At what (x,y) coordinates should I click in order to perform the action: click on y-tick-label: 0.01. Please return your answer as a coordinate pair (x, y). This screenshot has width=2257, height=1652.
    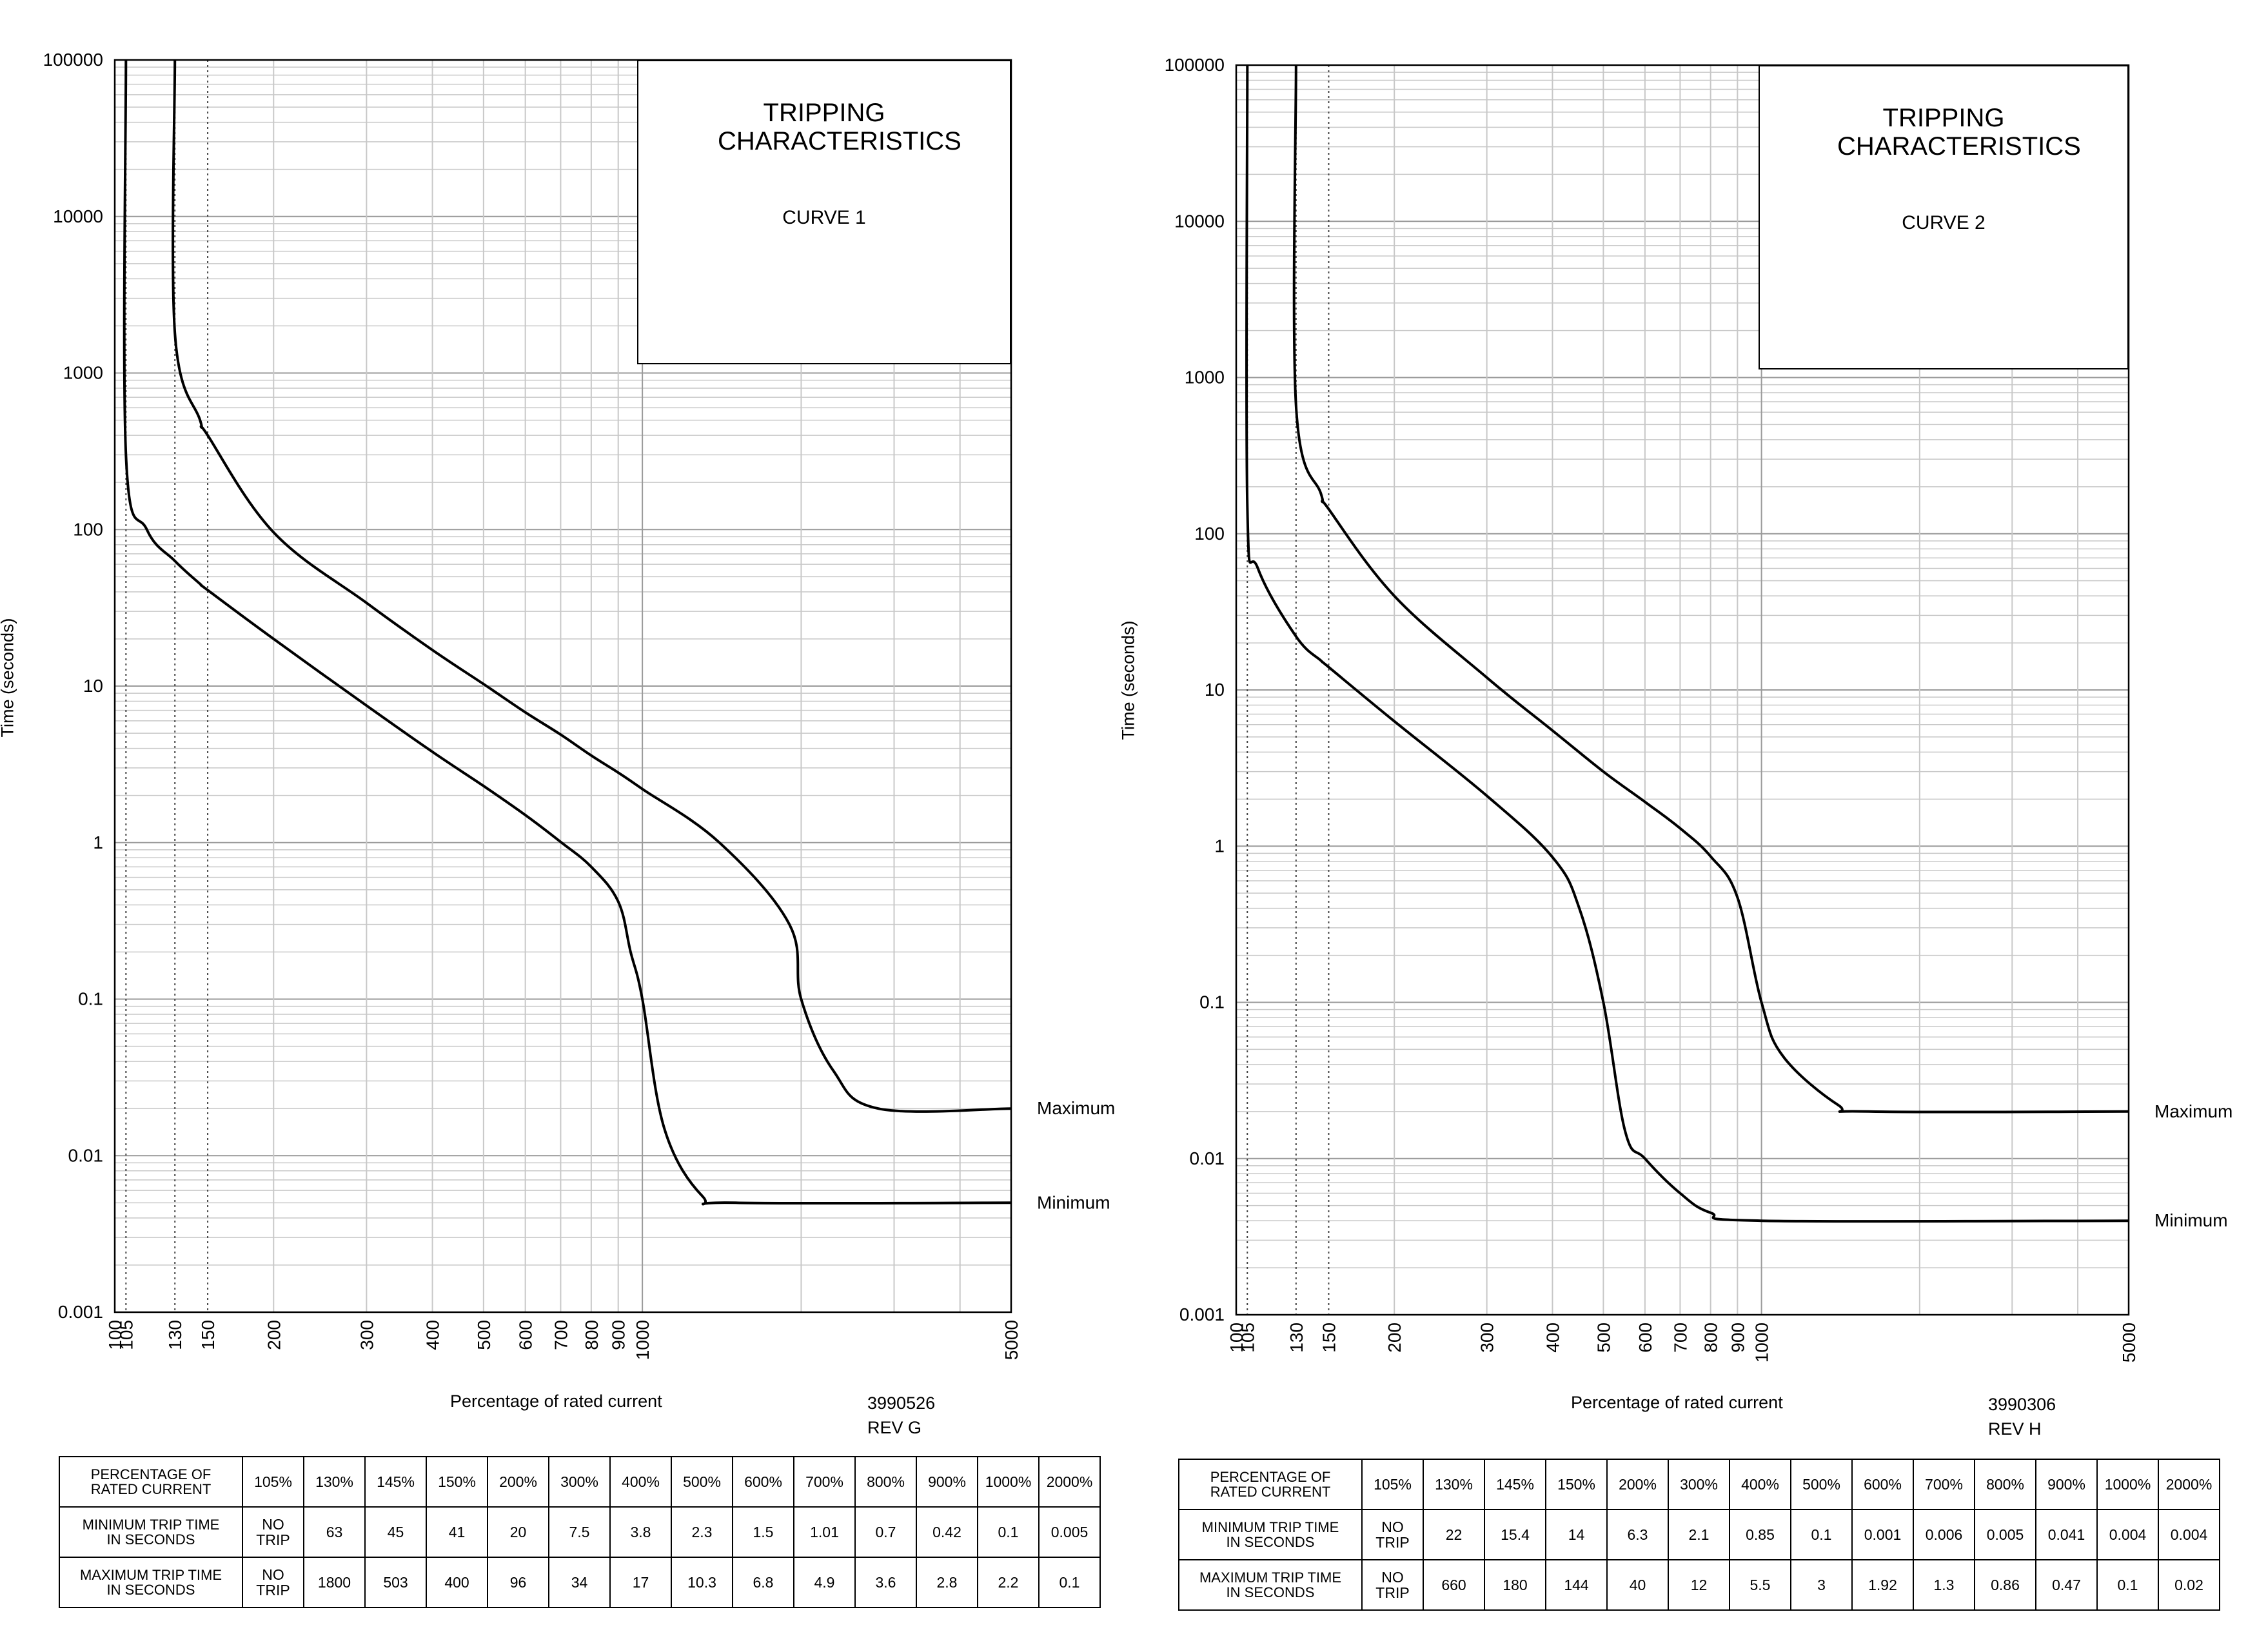
    Looking at the image, I should click on (86, 1155).